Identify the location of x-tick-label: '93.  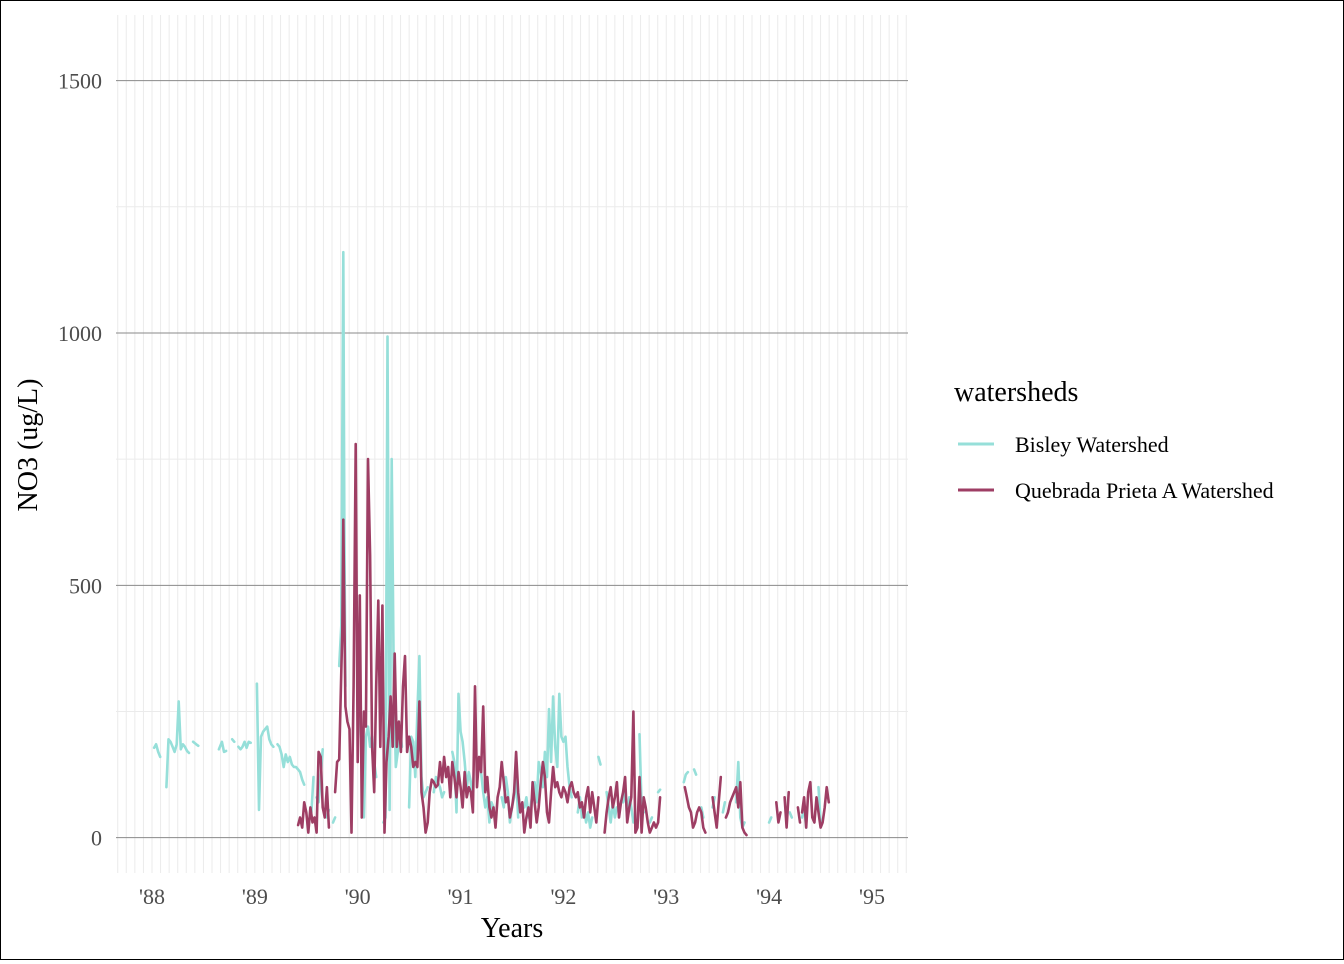
(666, 896).